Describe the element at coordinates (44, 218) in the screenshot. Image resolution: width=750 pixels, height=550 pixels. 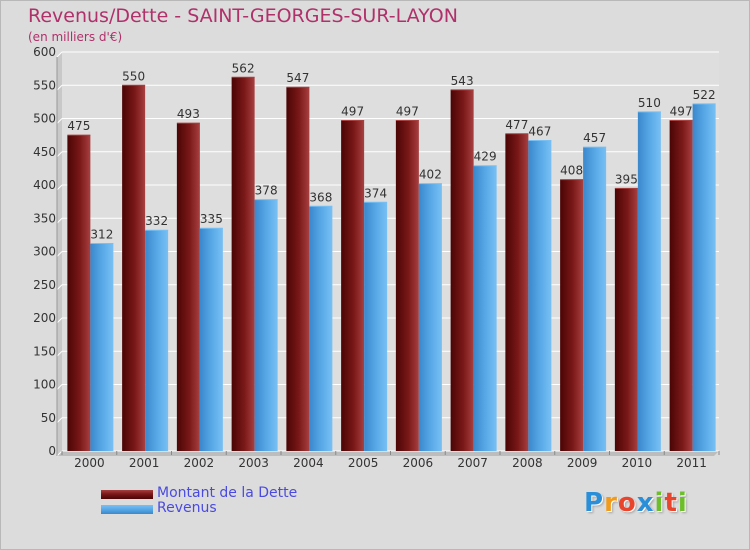
I see `y-tick-label: 350` at that location.